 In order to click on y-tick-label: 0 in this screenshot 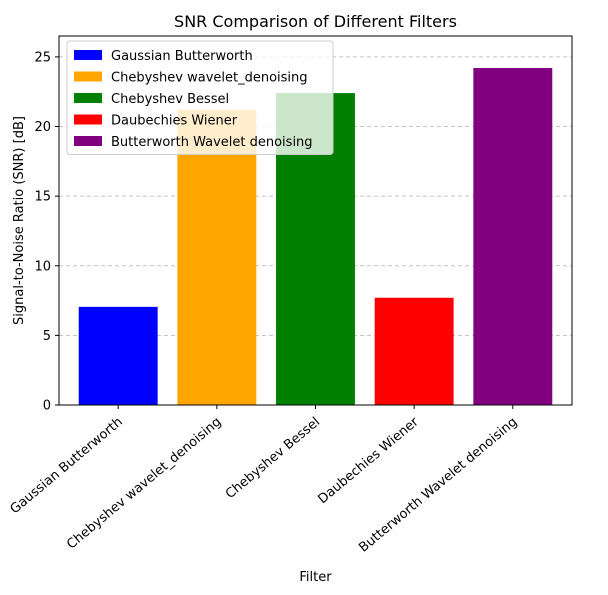, I will do `click(47, 406)`.